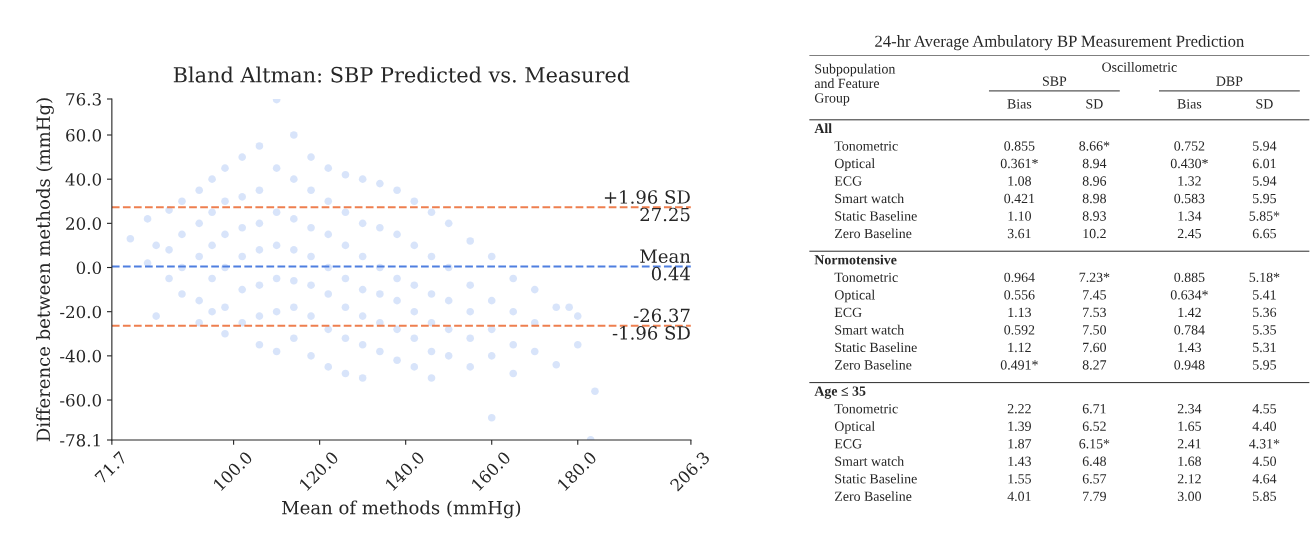 The image size is (1316, 550). Describe the element at coordinates (823, 128) in the screenshot. I see `text: All` at that location.